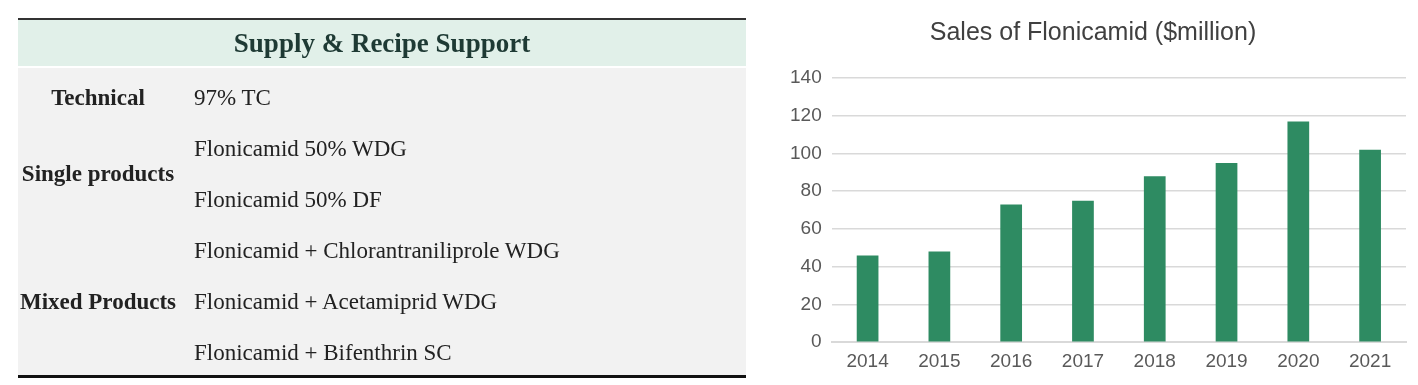 The height and width of the screenshot is (385, 1418). What do you see at coordinates (377, 250) in the screenshot?
I see `text: Flonicamid + Chlorantraniliprole WDG` at bounding box center [377, 250].